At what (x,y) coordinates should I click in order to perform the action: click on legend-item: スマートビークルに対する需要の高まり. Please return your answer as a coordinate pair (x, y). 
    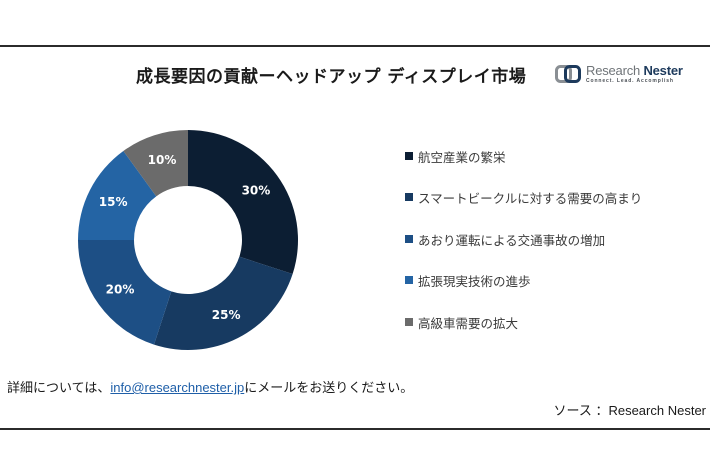
    Looking at the image, I should click on (523, 197).